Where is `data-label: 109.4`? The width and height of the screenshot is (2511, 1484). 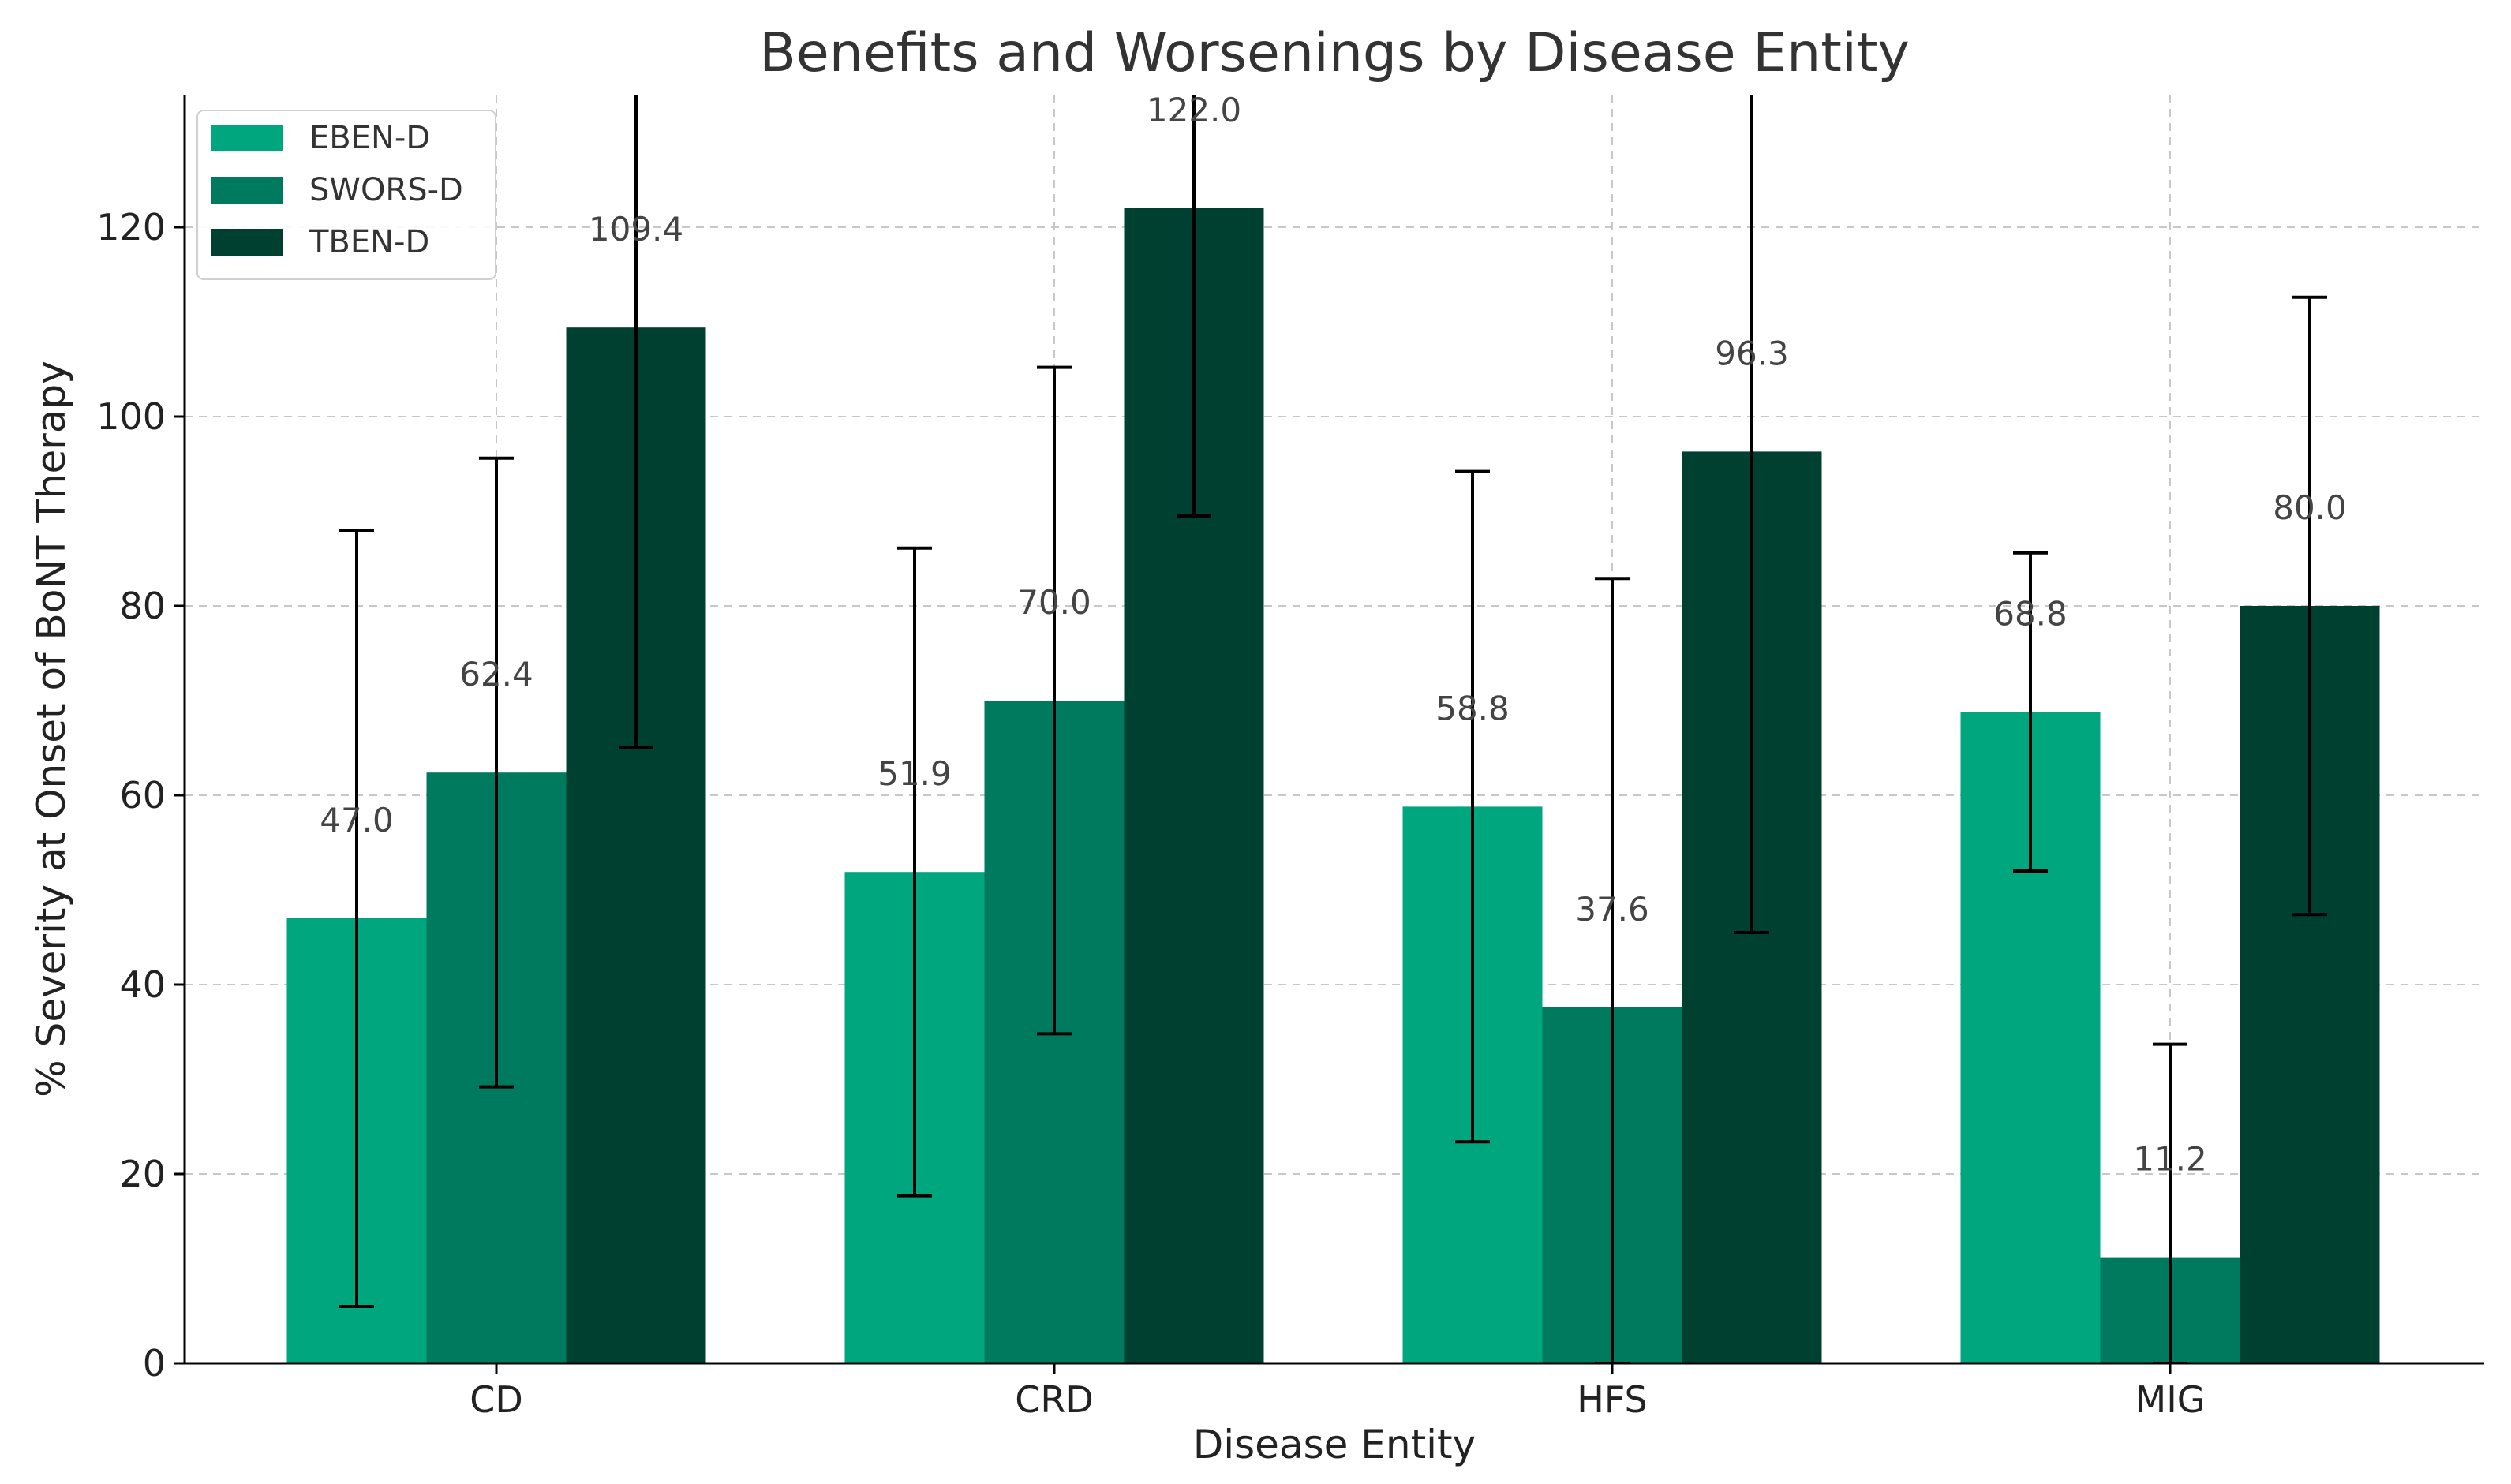
data-label: 109.4 is located at coordinates (636, 229).